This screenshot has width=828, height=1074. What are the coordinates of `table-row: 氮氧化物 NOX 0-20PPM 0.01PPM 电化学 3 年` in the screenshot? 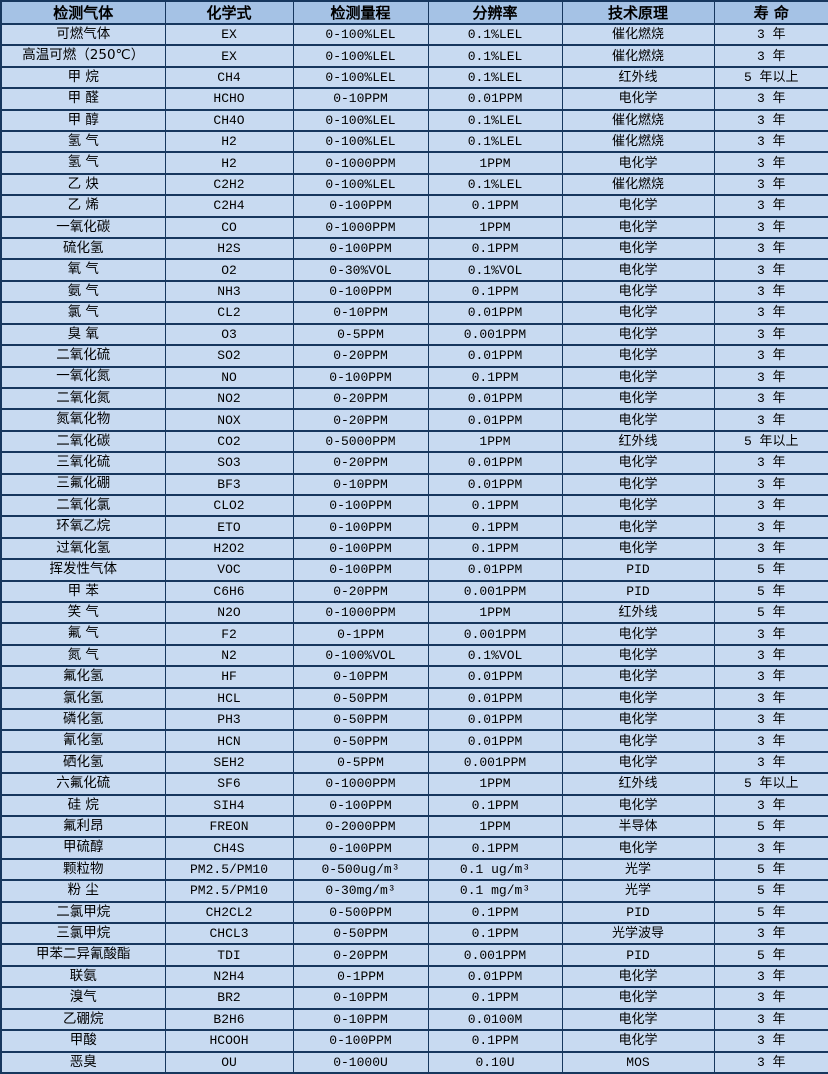 It's located at (414, 420).